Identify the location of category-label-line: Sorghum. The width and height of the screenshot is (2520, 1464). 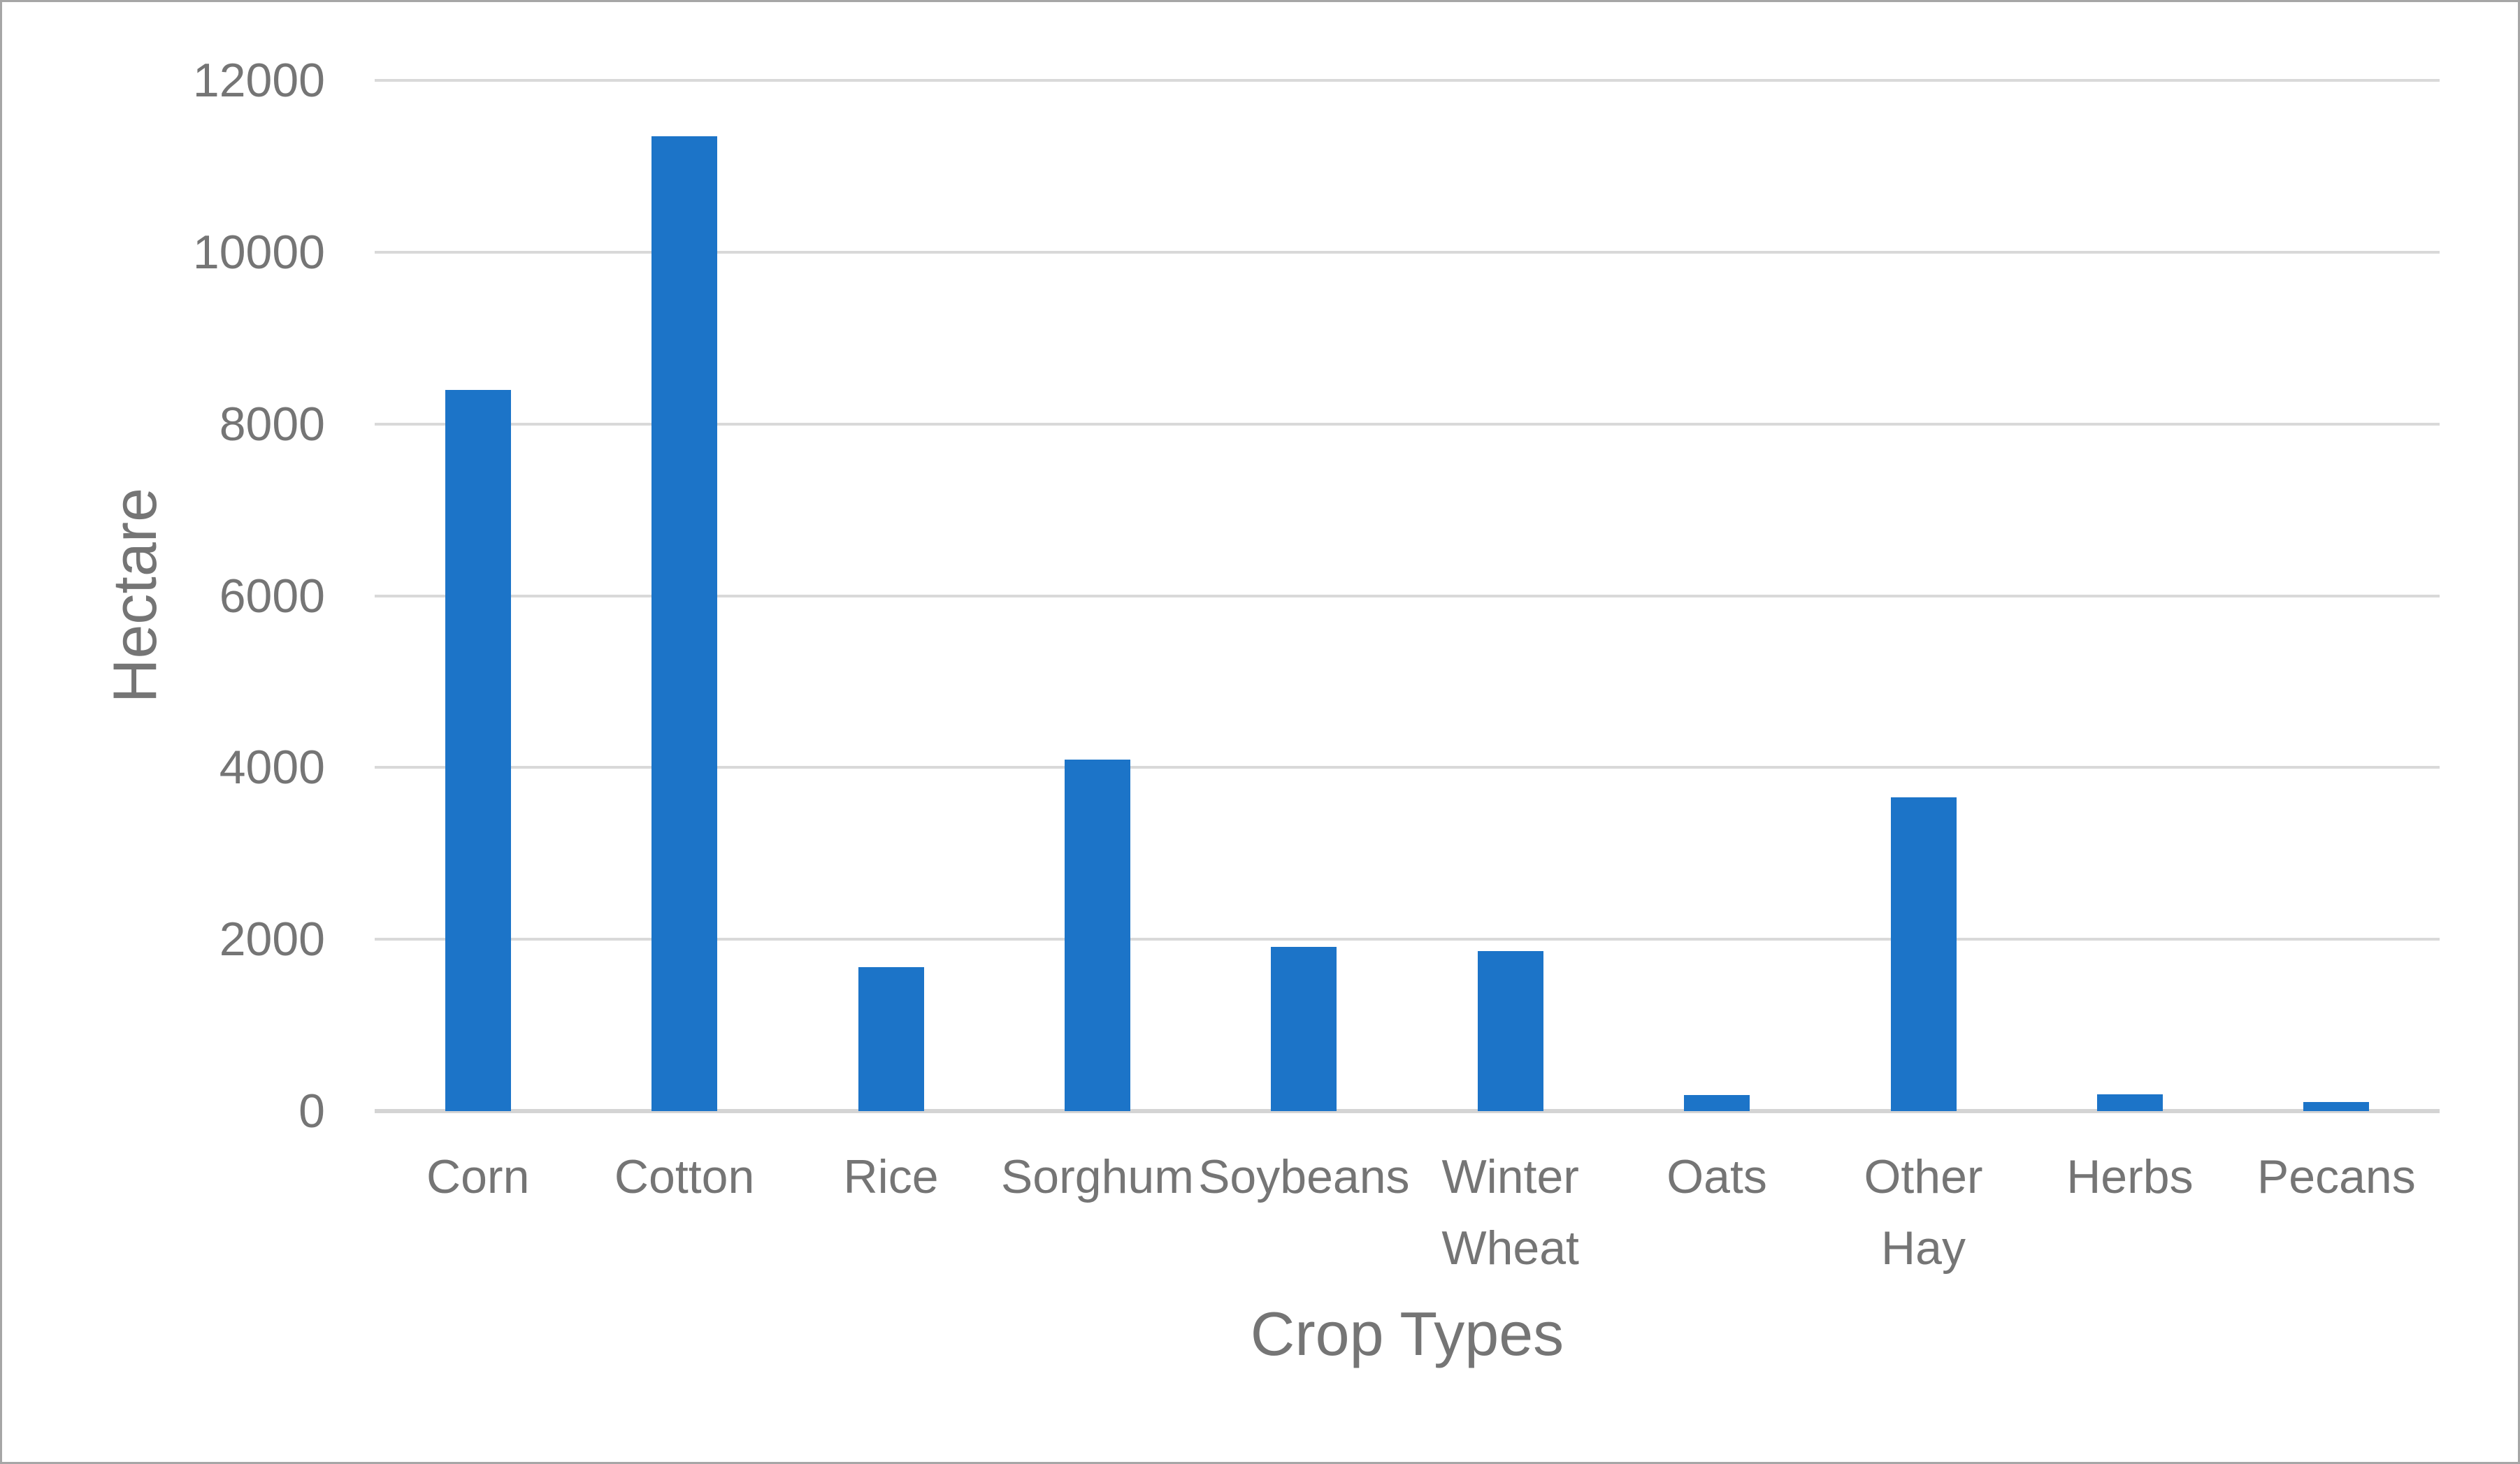
(1097, 1176).